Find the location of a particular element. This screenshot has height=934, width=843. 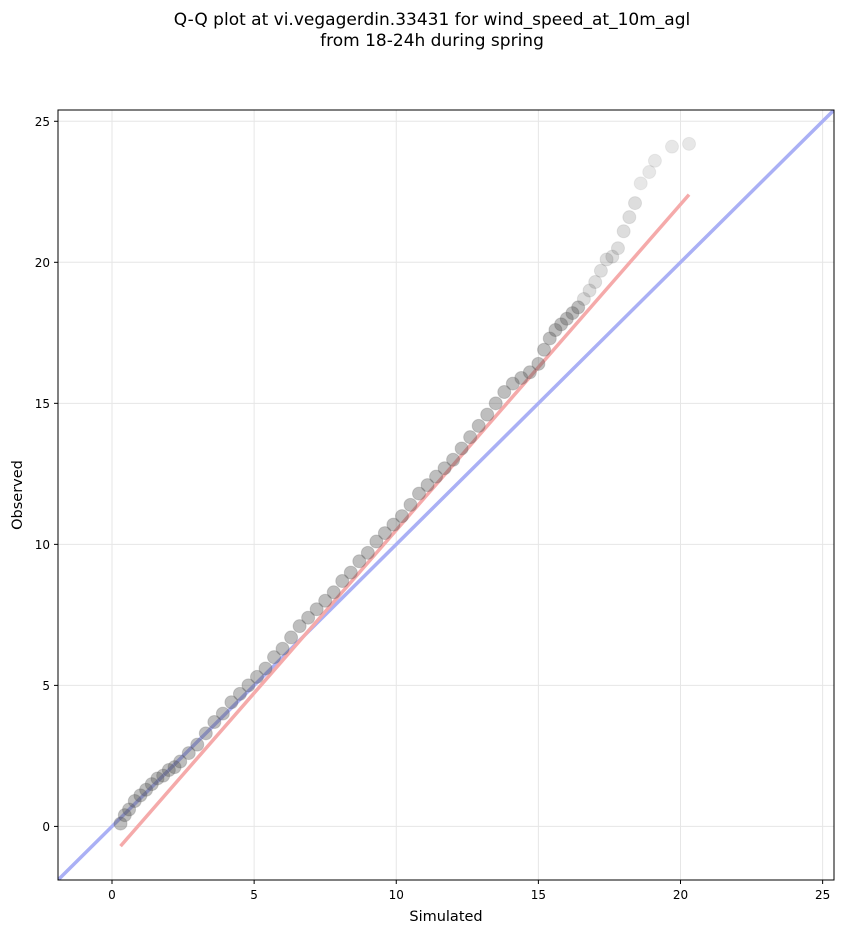

x-tick-label-25: 25 is located at coordinates (822, 895).